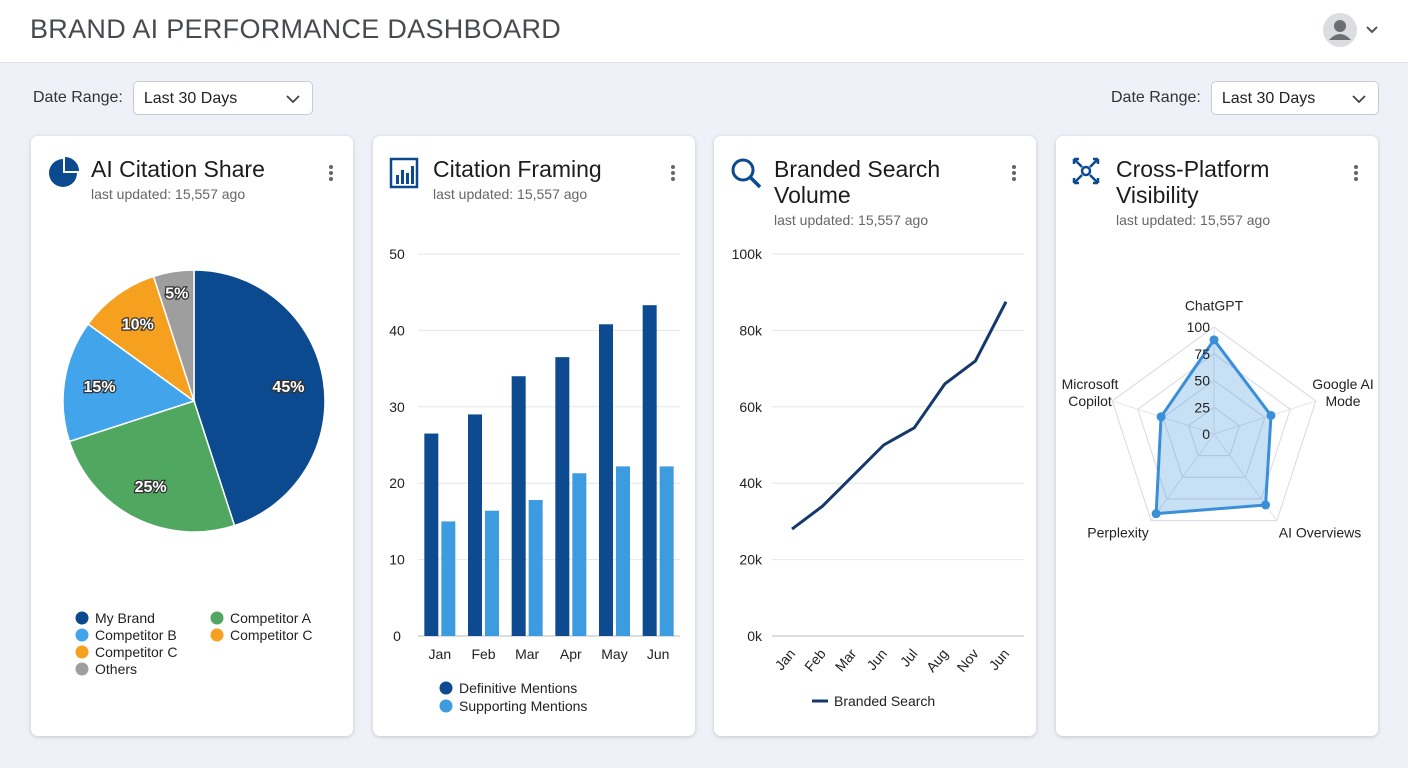 The width and height of the screenshot is (1408, 768). What do you see at coordinates (404, 173) in the screenshot?
I see `bar-icon` at bounding box center [404, 173].